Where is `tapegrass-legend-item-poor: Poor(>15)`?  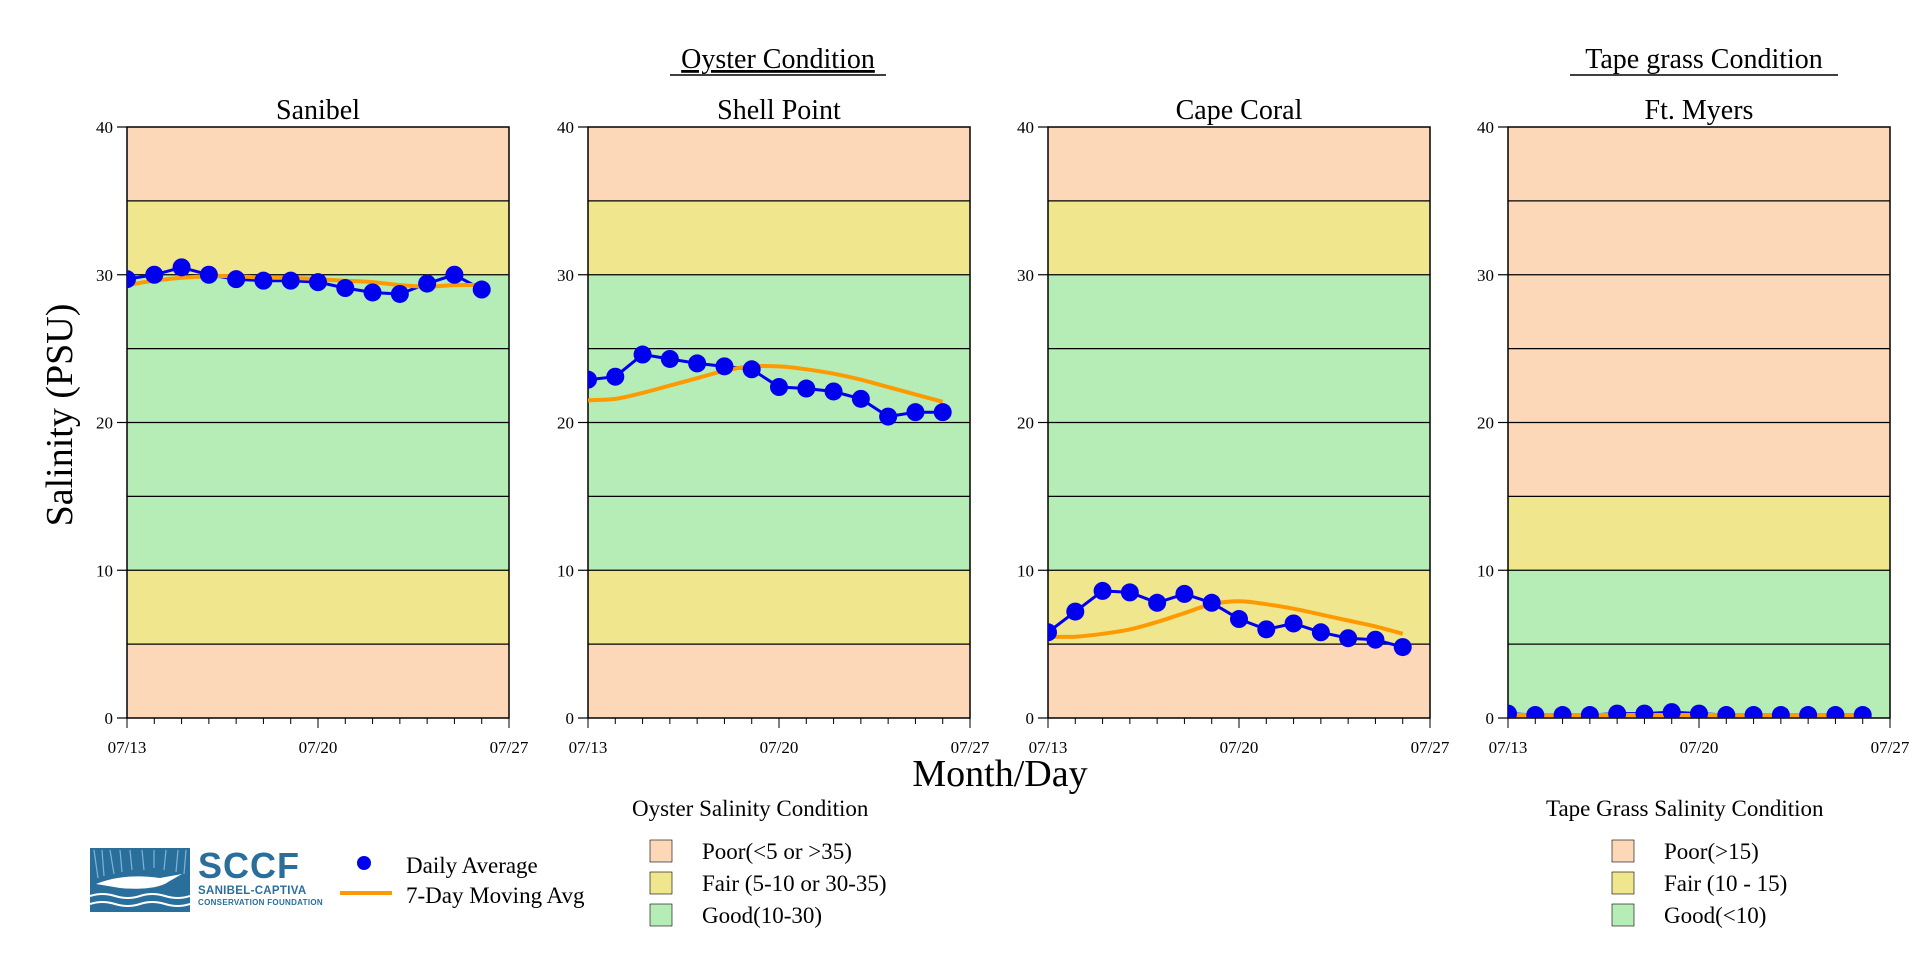 tapegrass-legend-item-poor: Poor(>15) is located at coordinates (1711, 851).